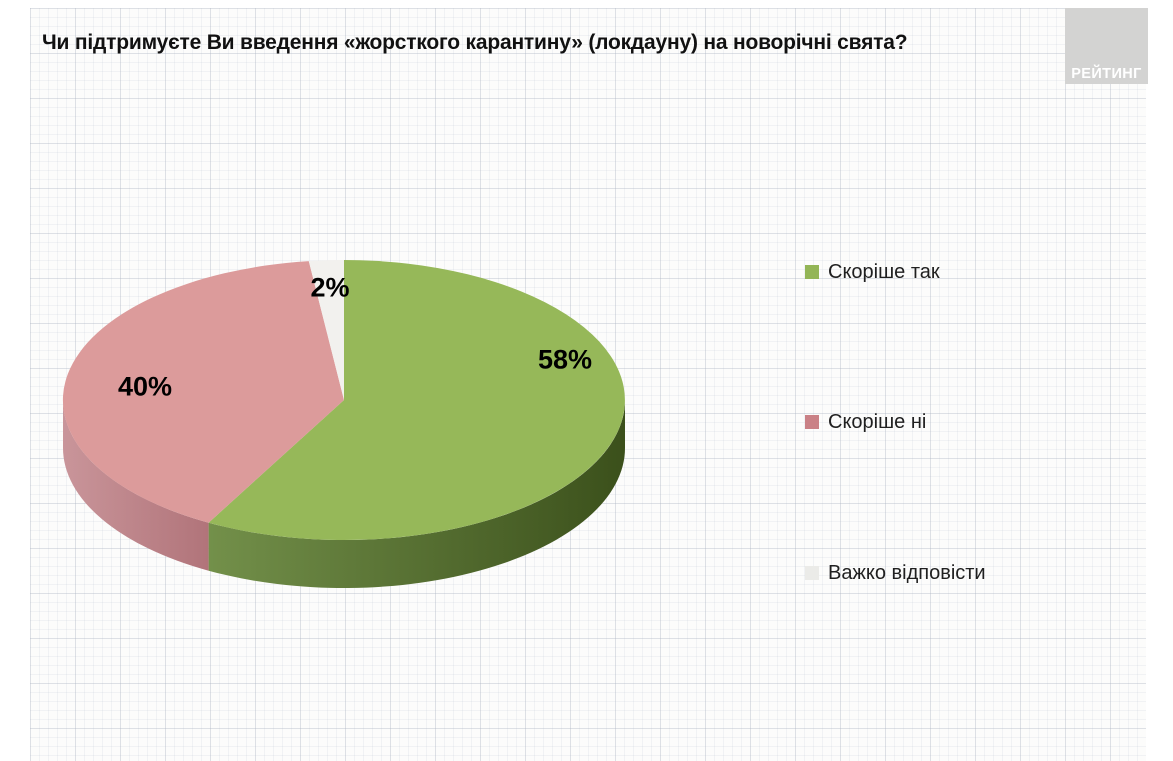 The height and width of the screenshot is (761, 1173). Describe the element at coordinates (1106, 46) in the screenshot. I see `rating-group-logo: РЕЙТИНГ` at that location.